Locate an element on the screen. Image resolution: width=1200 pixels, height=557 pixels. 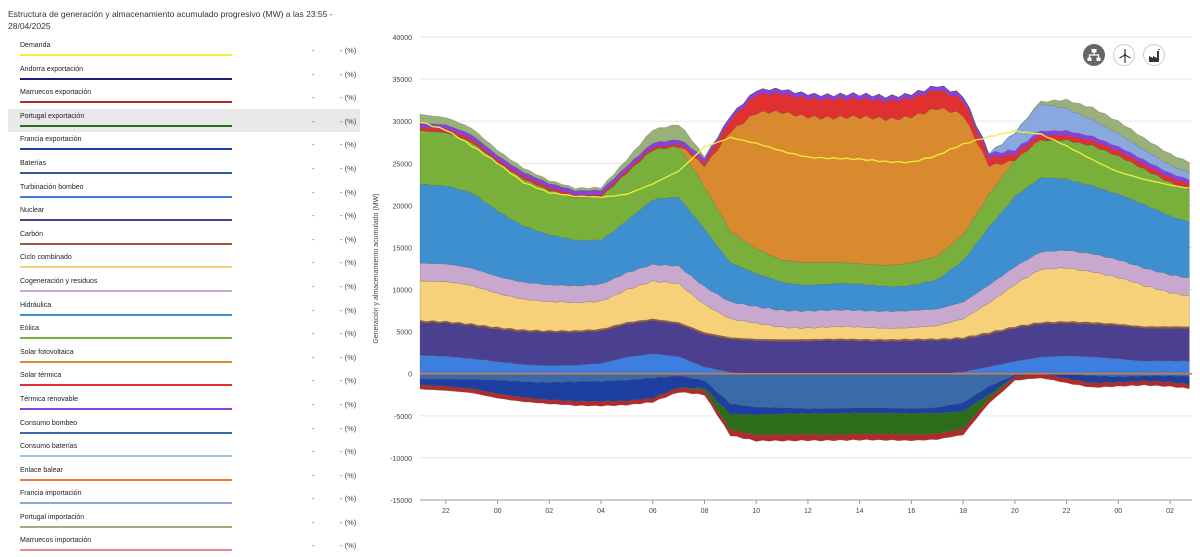
legend-label: Solar fotovoltaica is located at coordinates (47, 352).